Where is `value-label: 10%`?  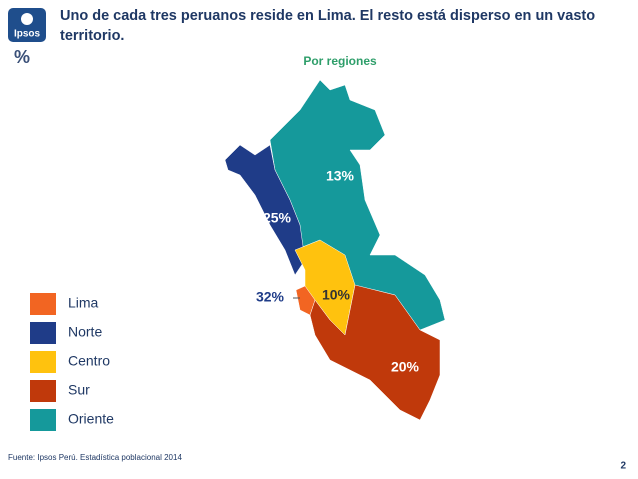 value-label: 10% is located at coordinates (336, 295).